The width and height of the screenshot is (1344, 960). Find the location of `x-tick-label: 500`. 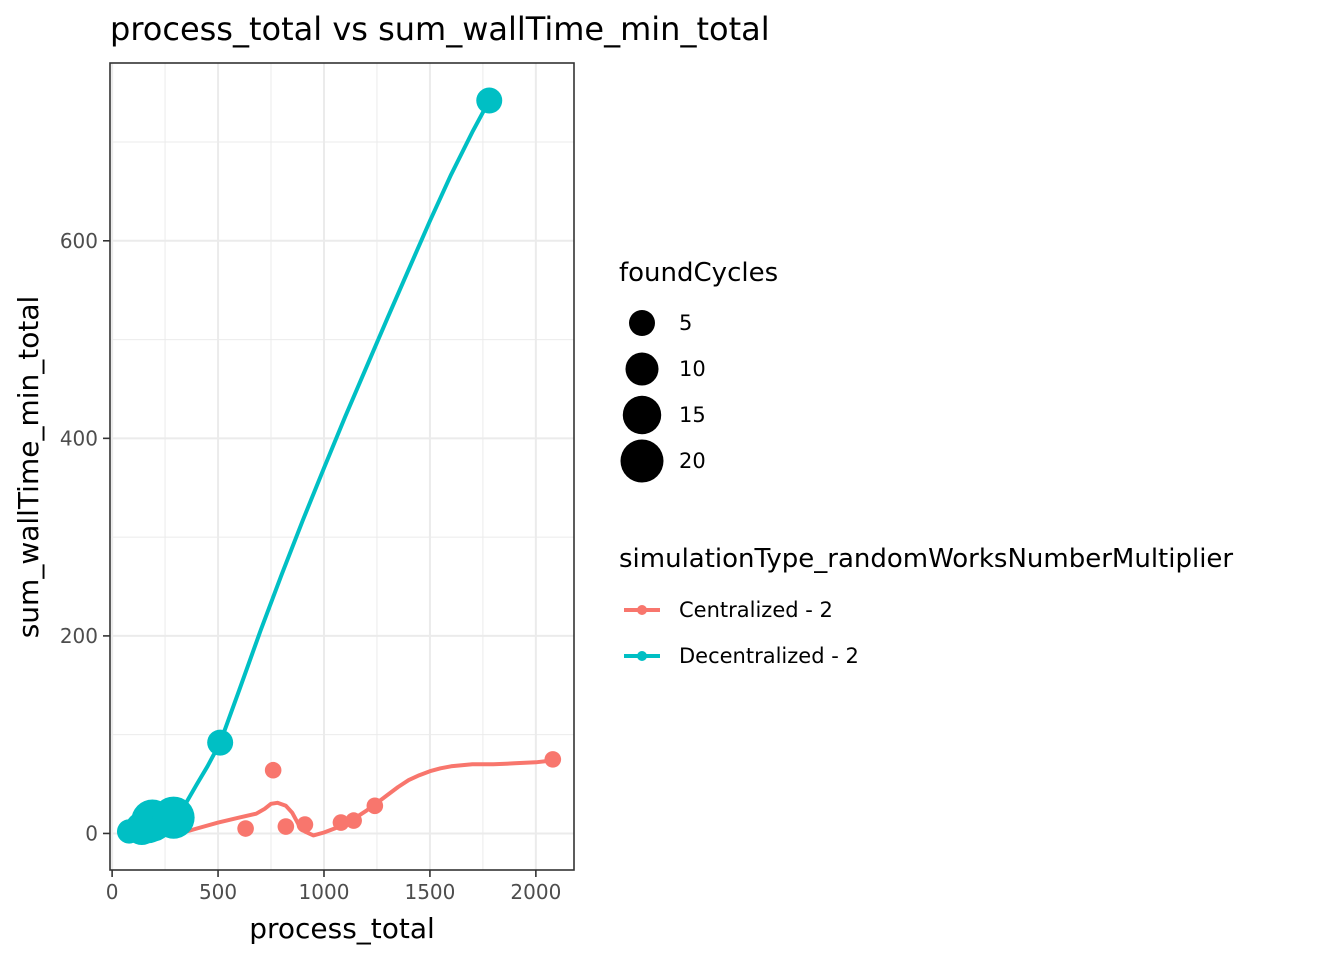

x-tick-label: 500 is located at coordinates (218, 892).